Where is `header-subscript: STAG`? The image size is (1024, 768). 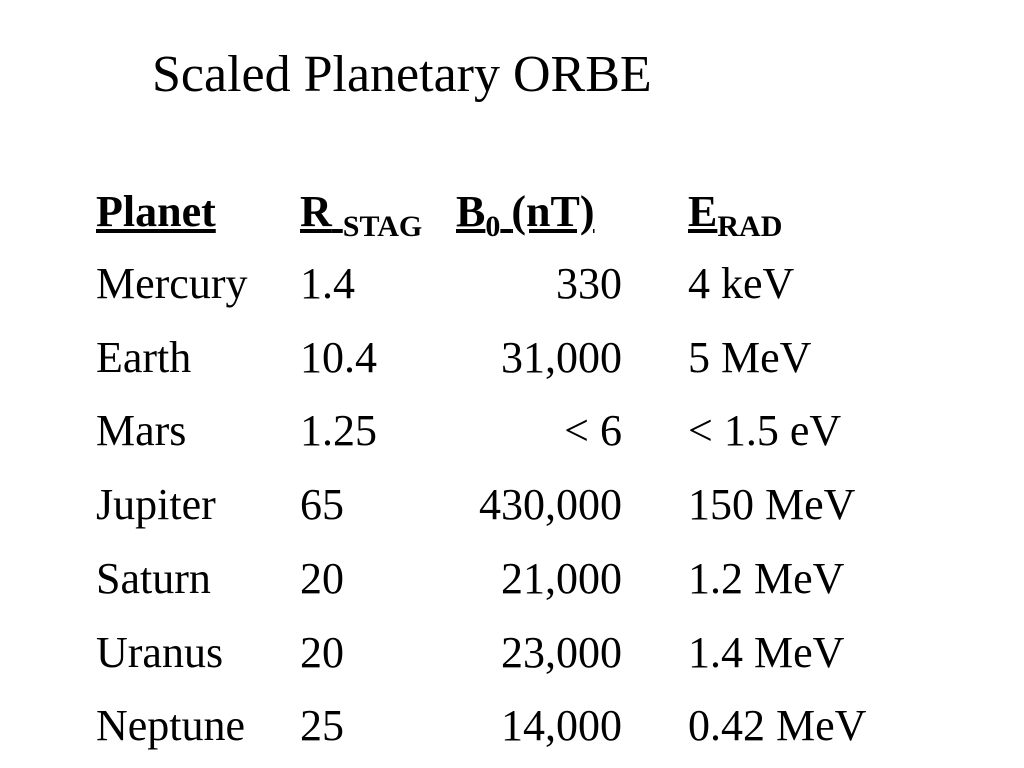
header-subscript: STAG is located at coordinates (382, 226).